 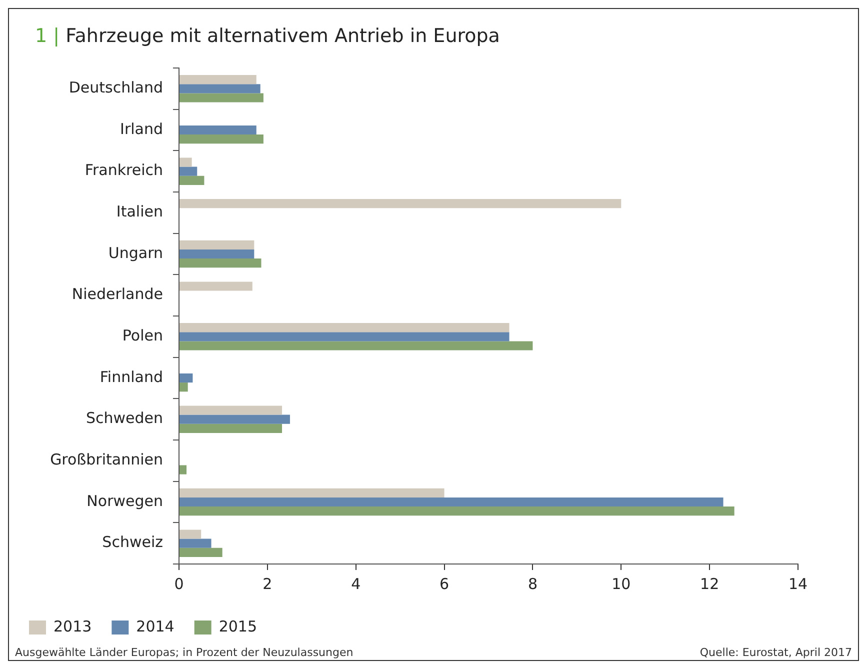 What do you see at coordinates (124, 418) in the screenshot?
I see `y-tick-label: Schweden` at bounding box center [124, 418].